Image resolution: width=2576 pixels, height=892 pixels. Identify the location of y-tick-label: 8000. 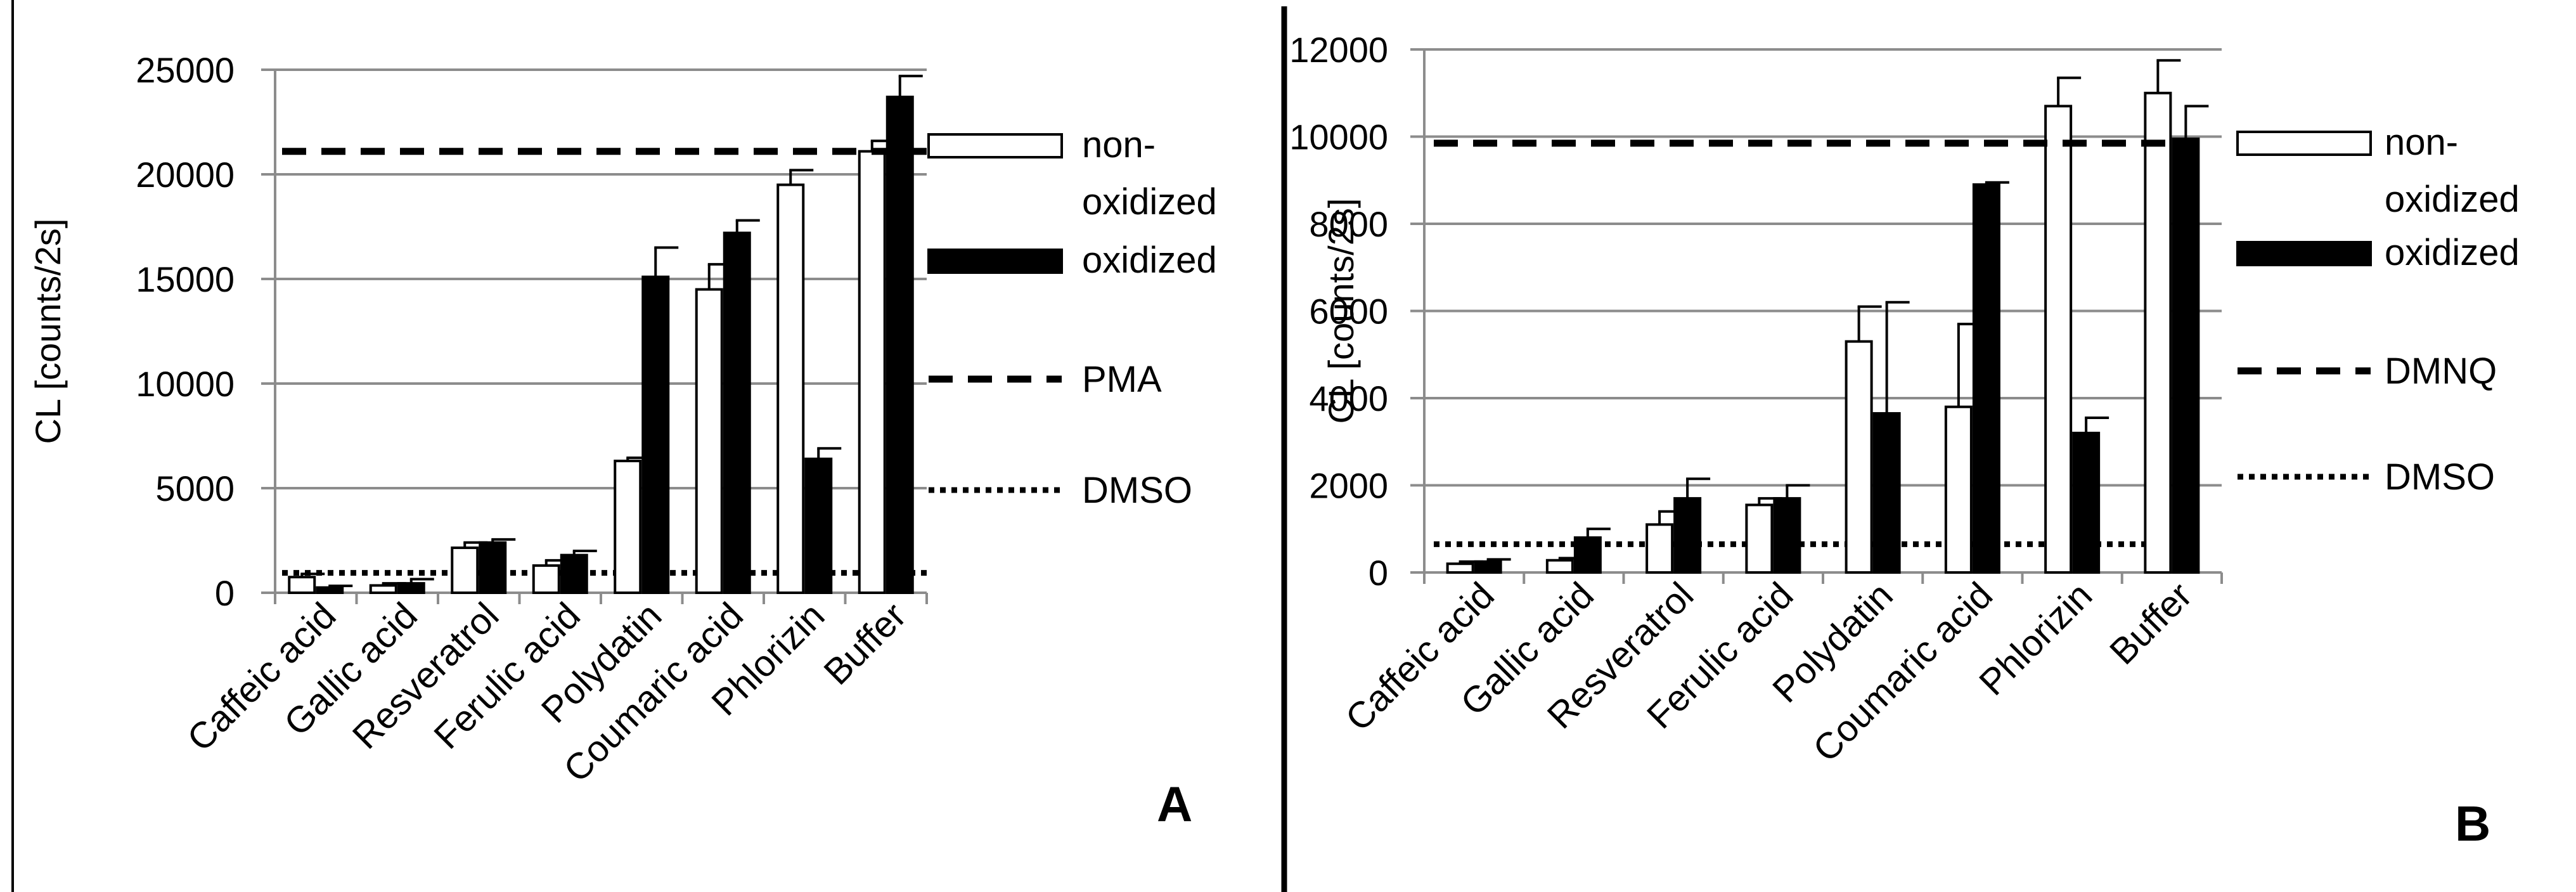
(1349, 224).